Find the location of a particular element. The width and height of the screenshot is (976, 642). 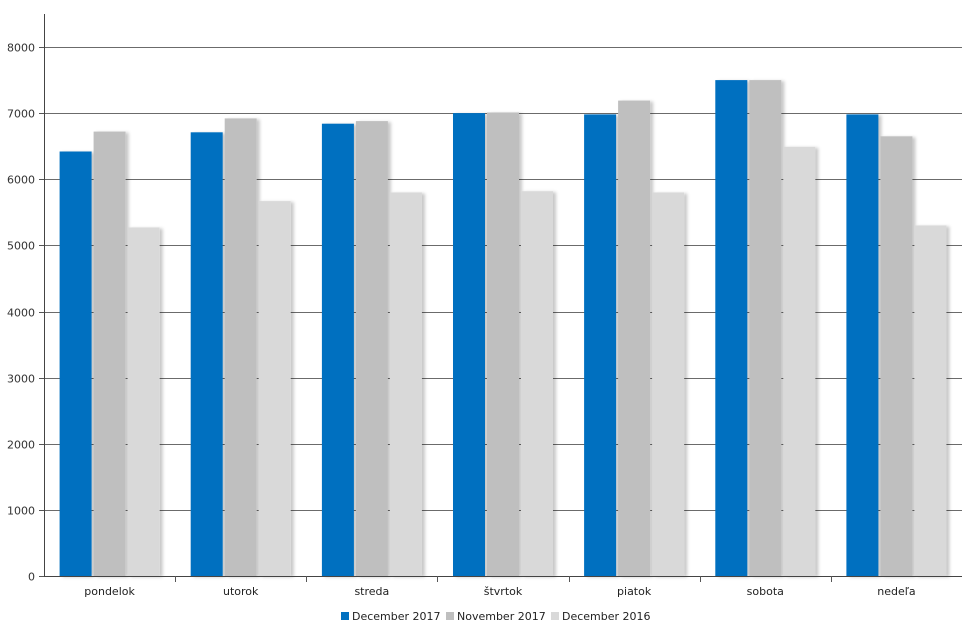

y-tick-label: 2000 is located at coordinates (21, 445).